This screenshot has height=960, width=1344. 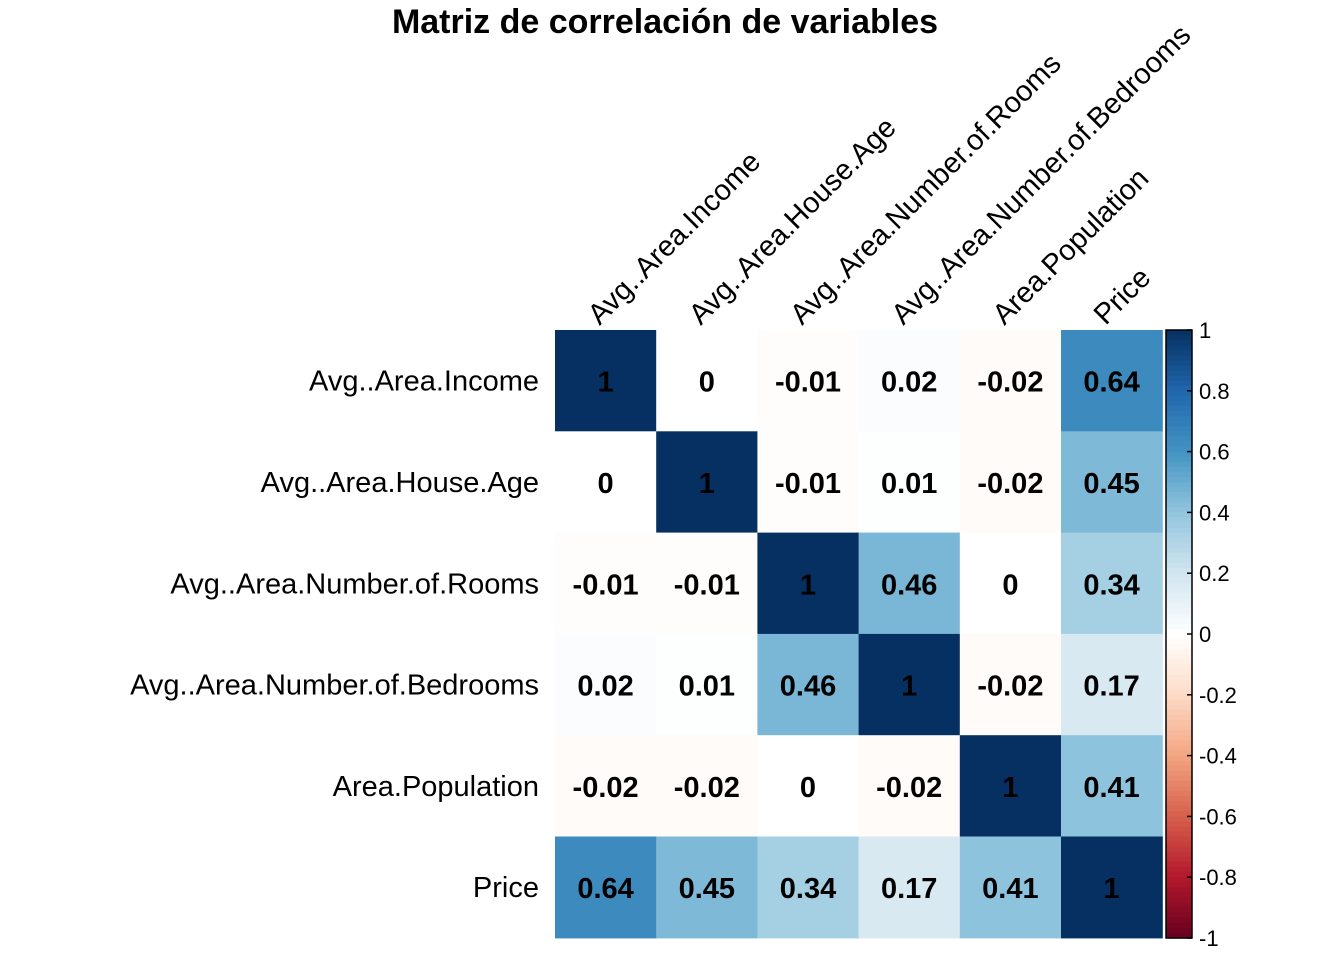 I want to click on cell-value-label: 0.45, so click(x=707, y=889).